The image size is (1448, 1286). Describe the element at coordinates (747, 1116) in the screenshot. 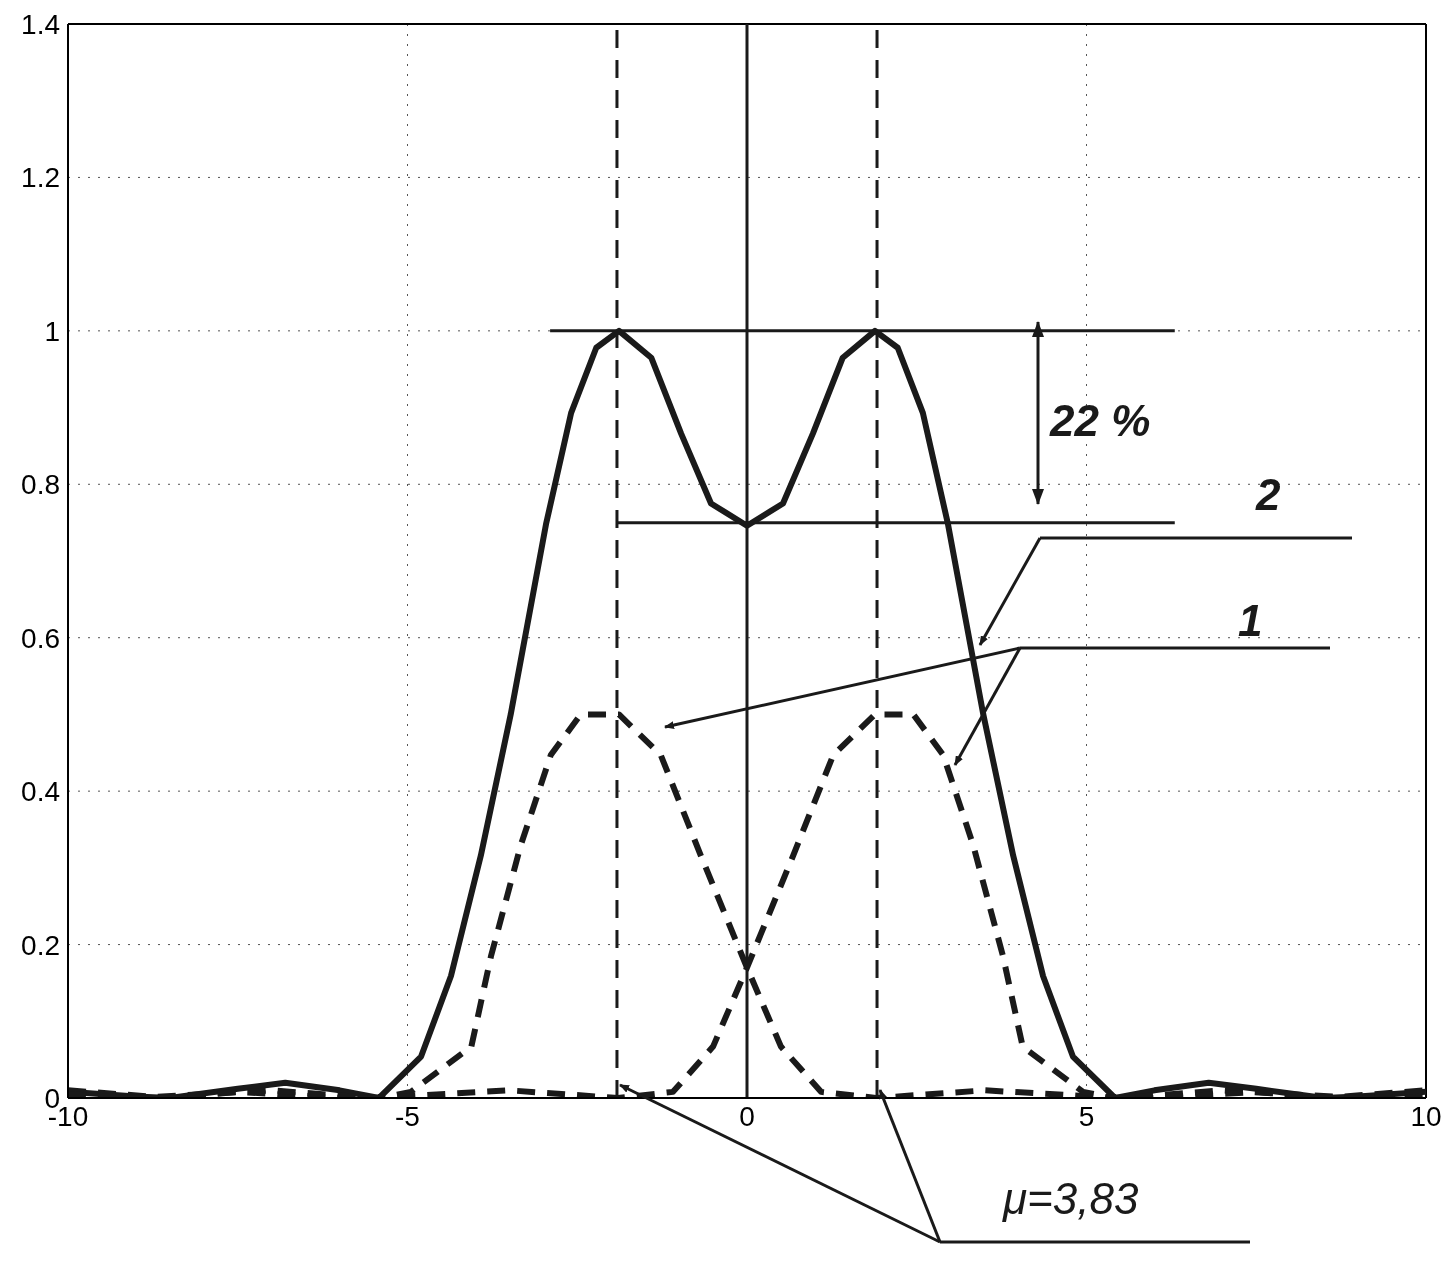

I see `x-tick-label: 0` at that location.